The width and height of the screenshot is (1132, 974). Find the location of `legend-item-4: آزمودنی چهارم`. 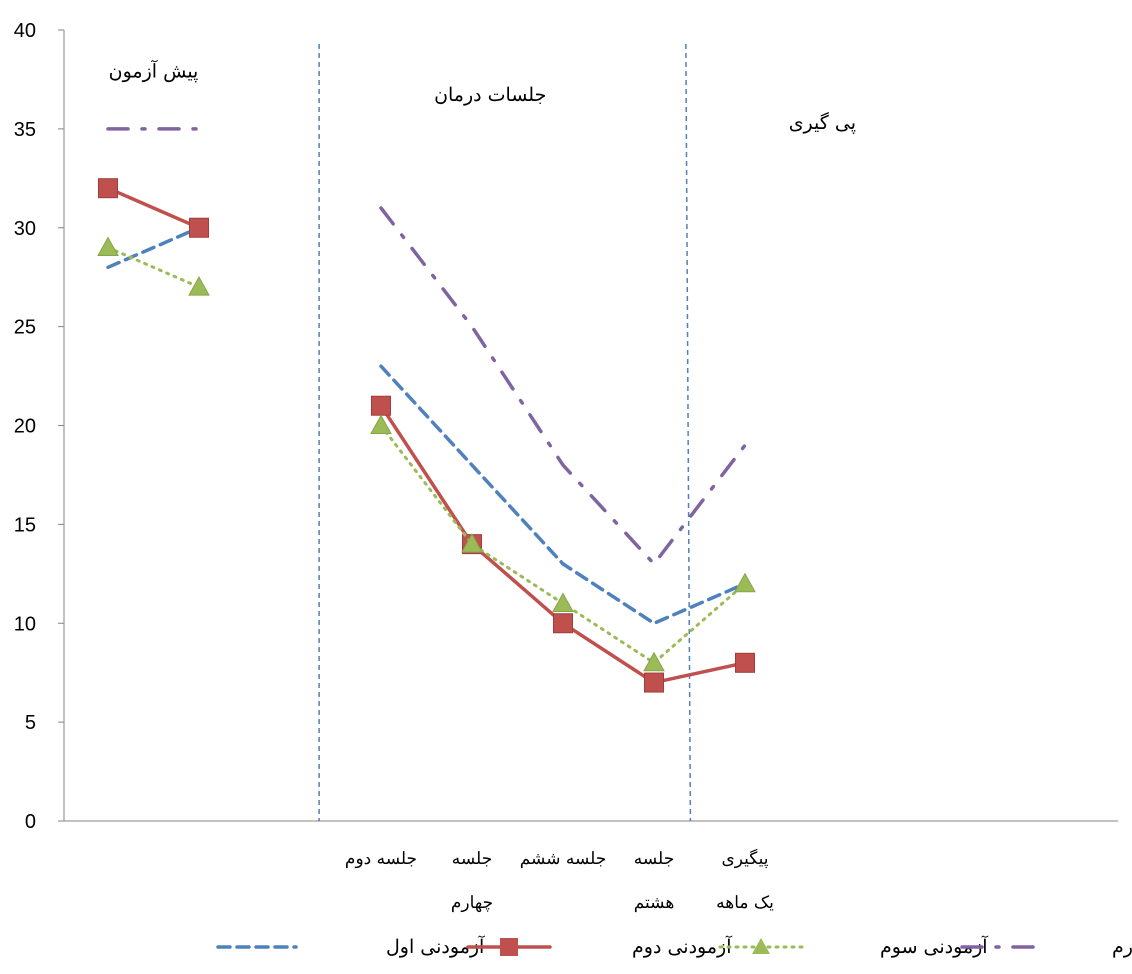

legend-item-4: آزمودنی چهارم is located at coordinates (1046, 946).